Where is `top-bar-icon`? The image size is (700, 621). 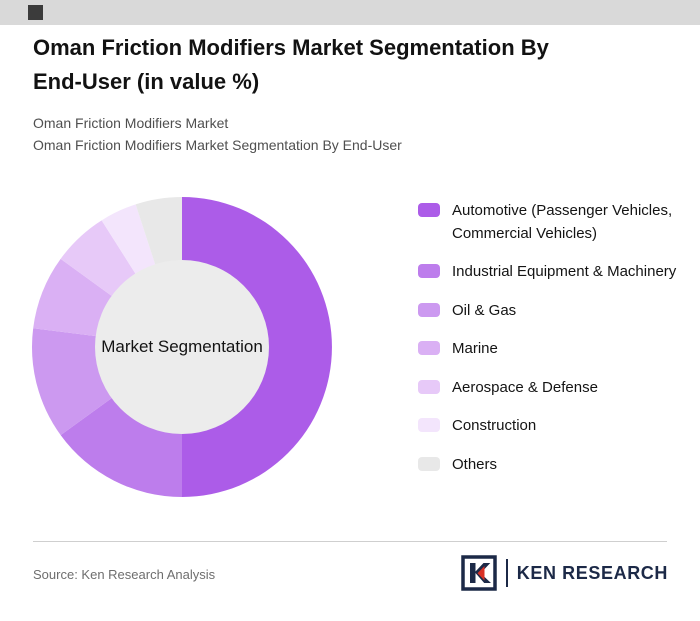
top-bar-icon is located at coordinates (35, 12).